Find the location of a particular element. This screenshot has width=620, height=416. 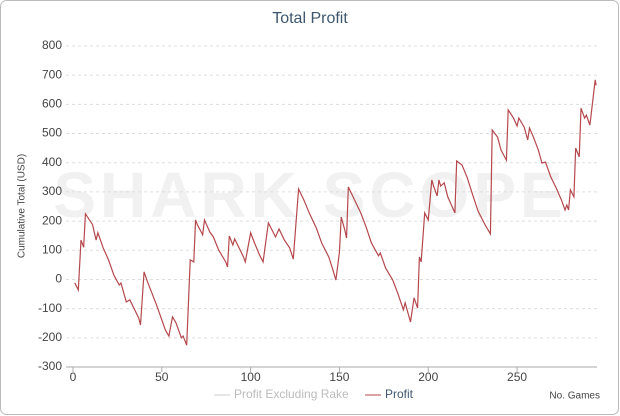

y-tick-label: 400 is located at coordinates (52, 162).